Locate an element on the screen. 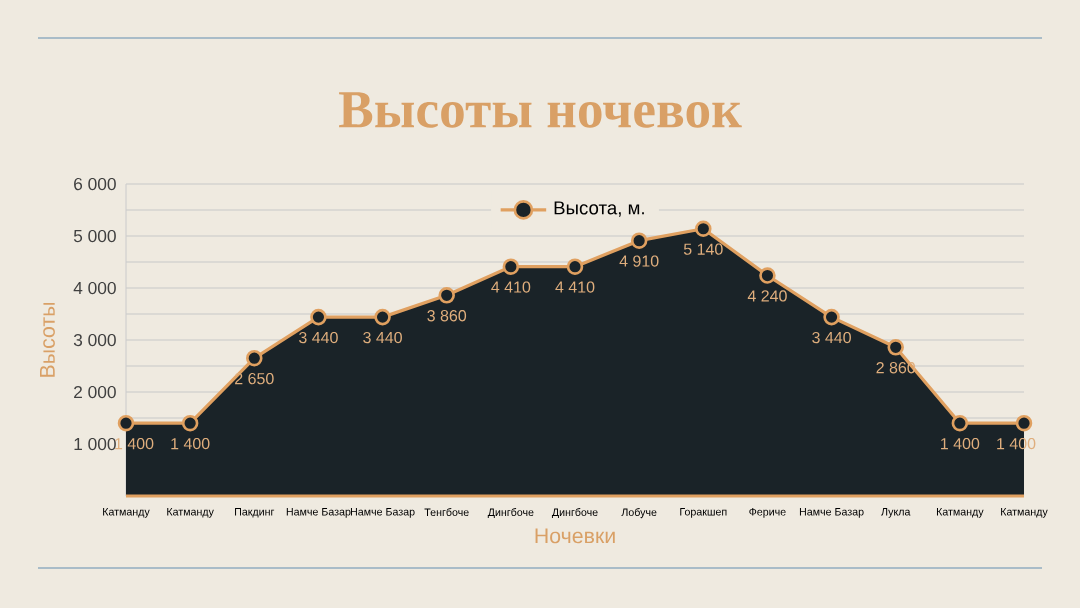 This screenshot has height=608, width=1080. data-label: 2 650 is located at coordinates (254, 378).